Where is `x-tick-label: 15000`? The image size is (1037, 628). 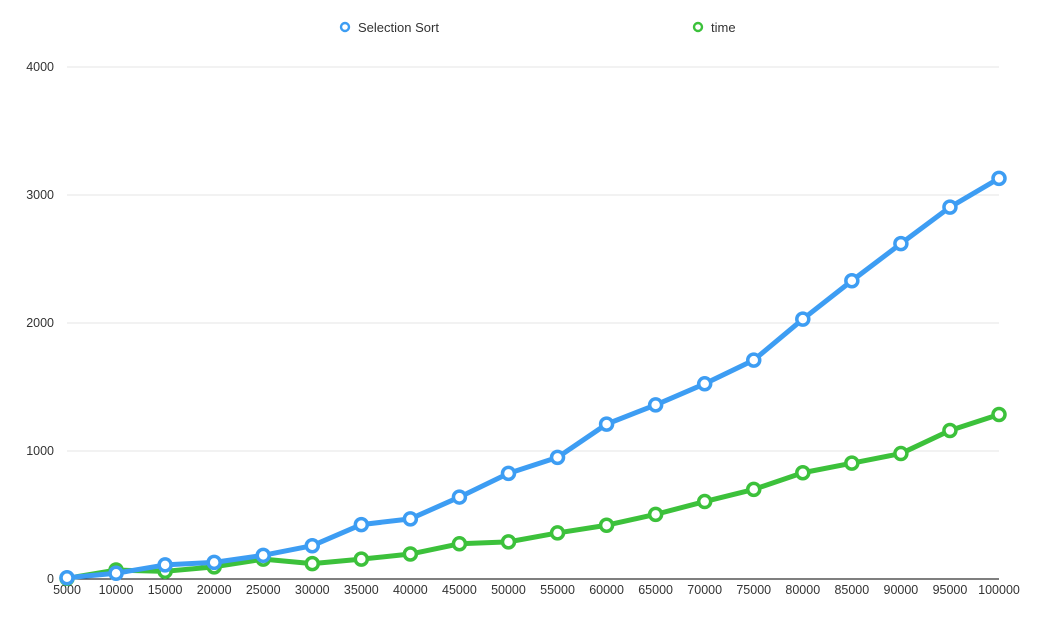 x-tick-label: 15000 is located at coordinates (165, 590).